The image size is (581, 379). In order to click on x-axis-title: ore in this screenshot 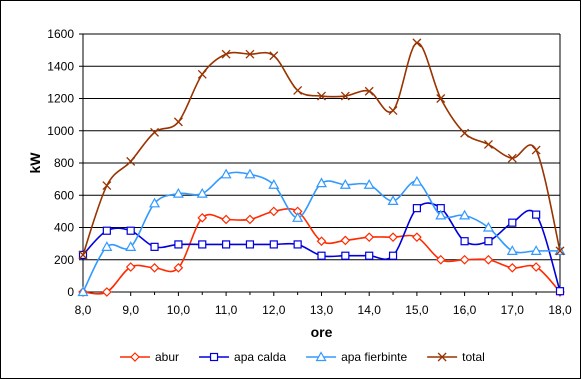, I will do `click(322, 332)`.